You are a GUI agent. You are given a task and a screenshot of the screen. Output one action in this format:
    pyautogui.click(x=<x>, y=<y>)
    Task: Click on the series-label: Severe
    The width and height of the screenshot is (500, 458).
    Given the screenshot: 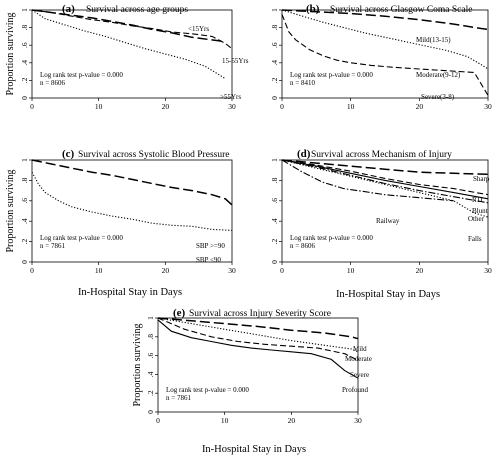 What is the action you would take?
    pyautogui.click(x=359, y=375)
    